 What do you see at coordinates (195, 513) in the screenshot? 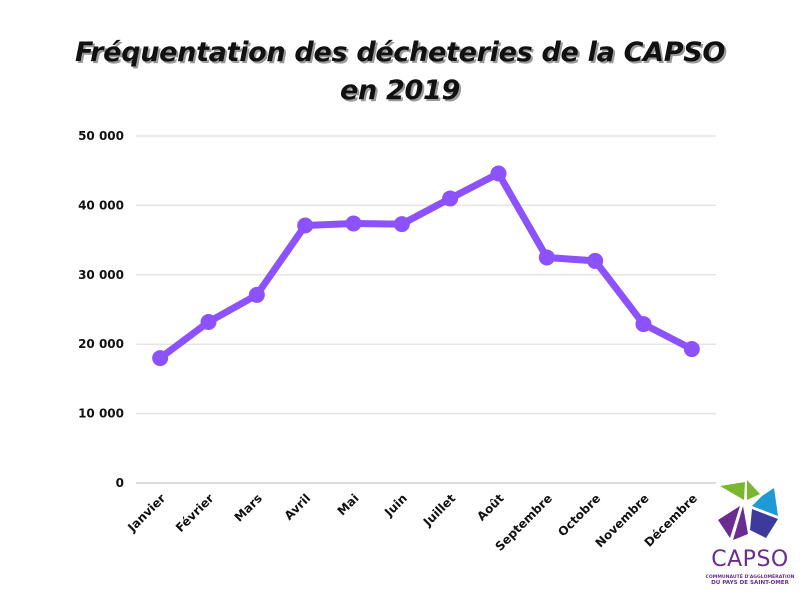
I see `x-tick-label: Février` at bounding box center [195, 513].